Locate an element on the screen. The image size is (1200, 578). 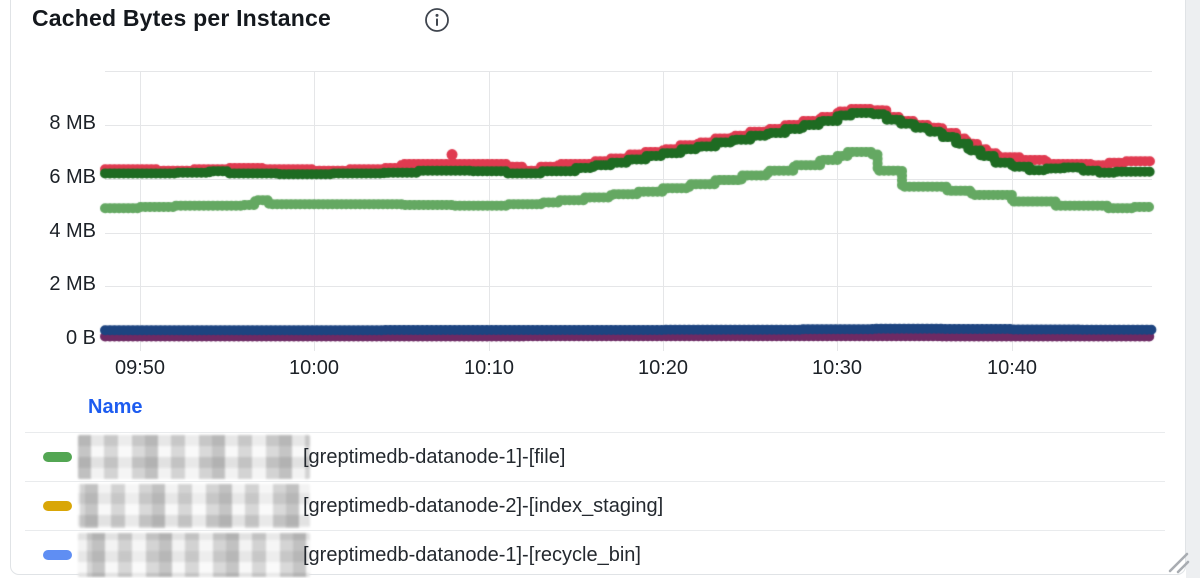
legend-row: [greptimedb-datanode-2]-[index_staging] is located at coordinates (595, 505).